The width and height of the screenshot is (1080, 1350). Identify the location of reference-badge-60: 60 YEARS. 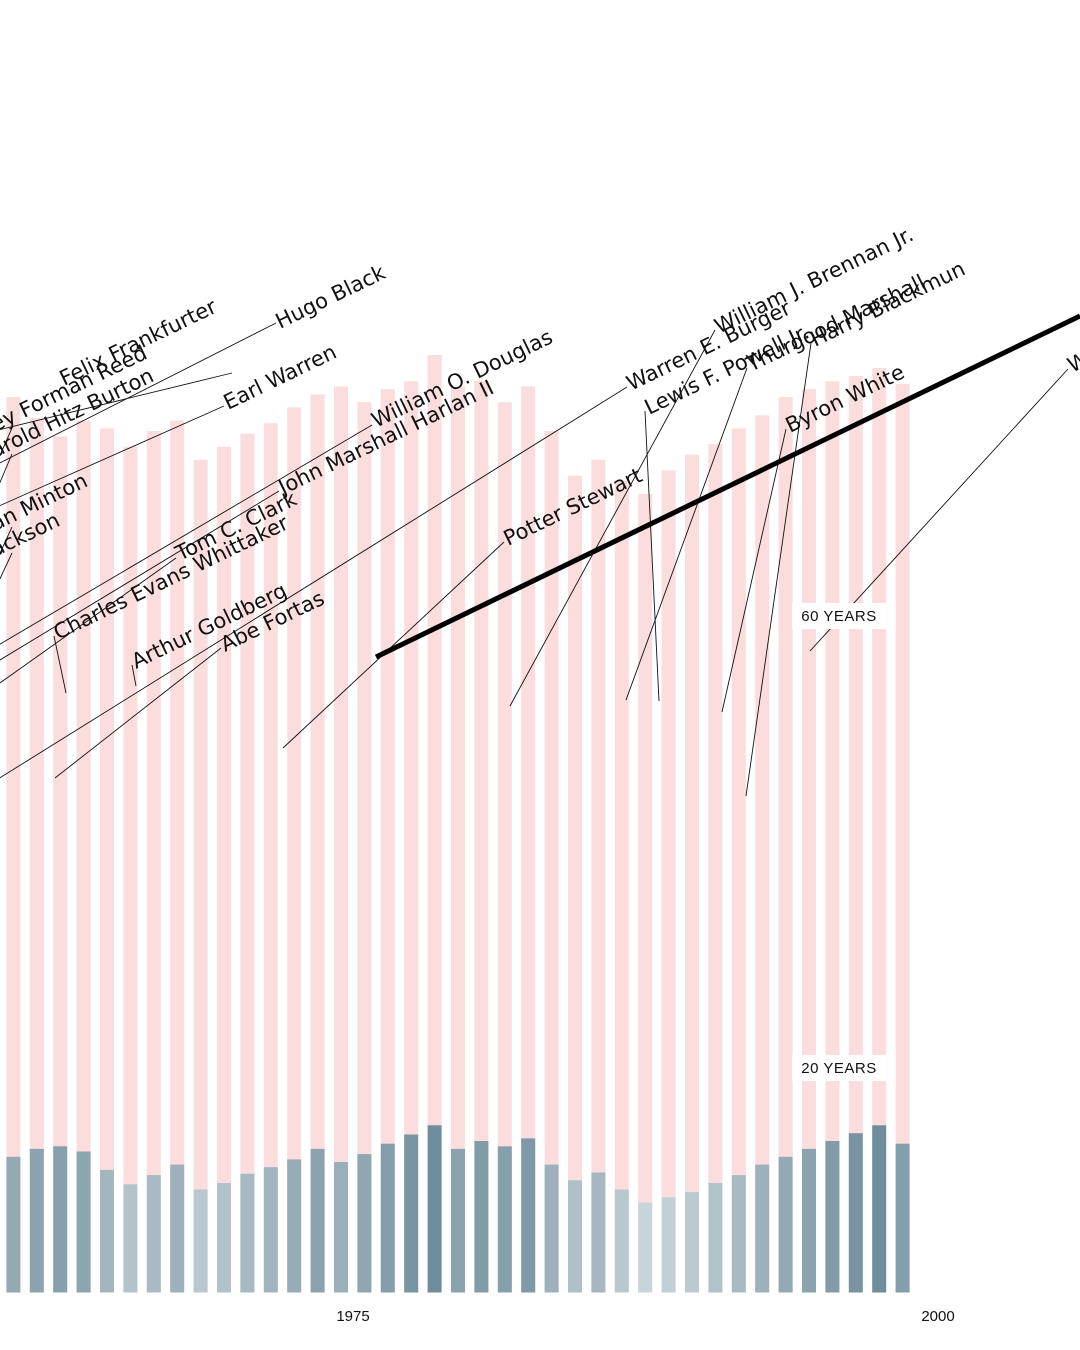
(839, 616).